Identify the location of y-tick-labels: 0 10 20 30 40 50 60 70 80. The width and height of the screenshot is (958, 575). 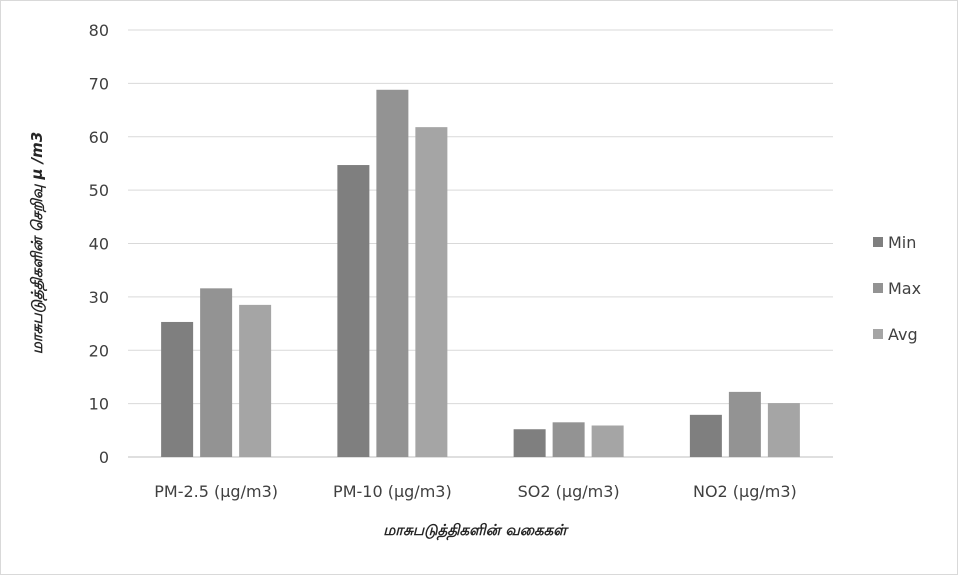
(99, 244).